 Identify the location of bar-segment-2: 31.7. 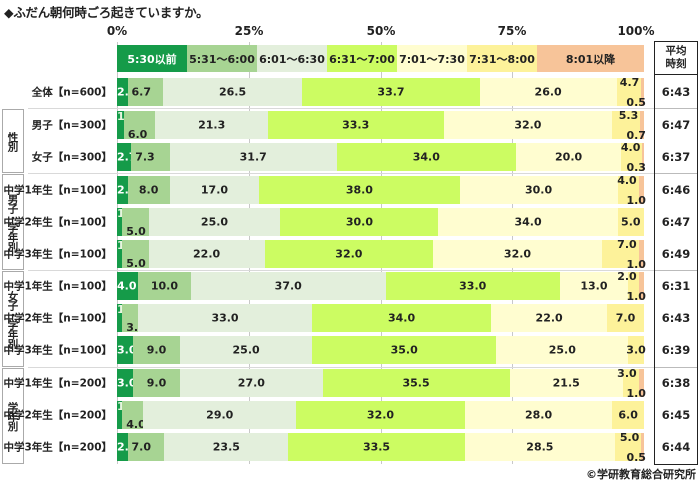
(253, 157).